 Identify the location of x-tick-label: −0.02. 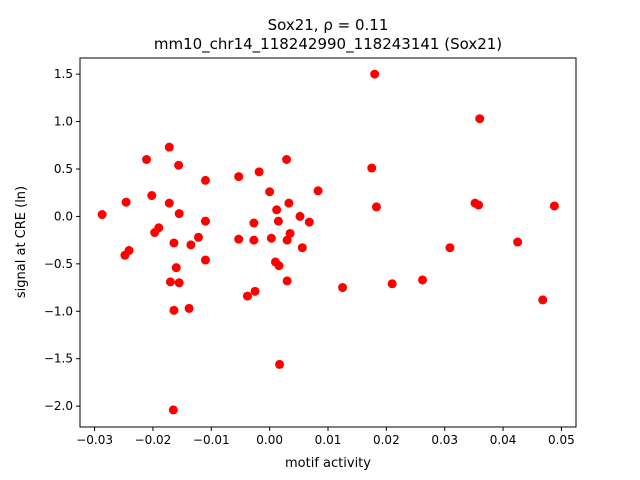
(153, 440).